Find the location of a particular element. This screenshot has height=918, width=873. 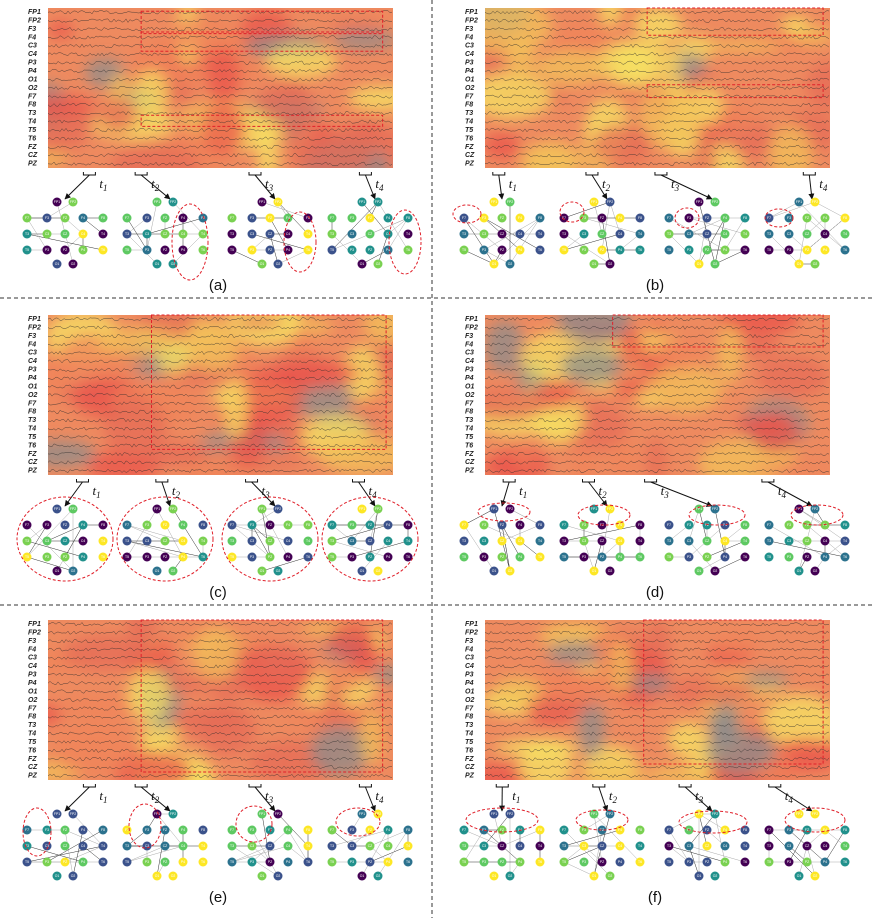

channel-label: T6 is located at coordinates (32, 445).